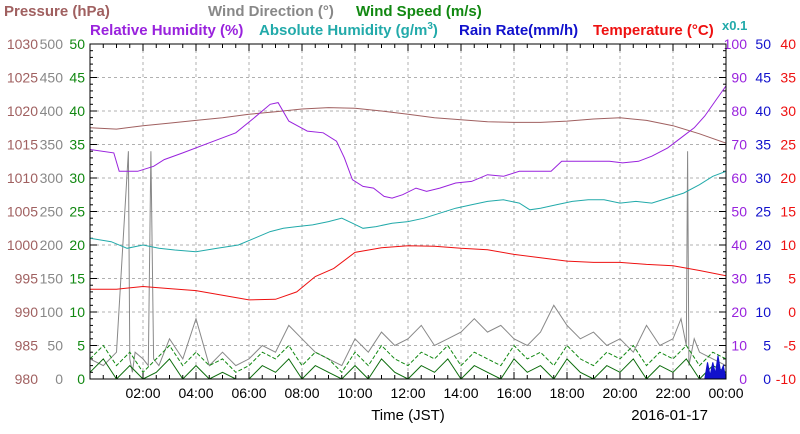  Describe the element at coordinates (715, 367) in the screenshot. I see `series-rain-rate-mm-h` at that location.